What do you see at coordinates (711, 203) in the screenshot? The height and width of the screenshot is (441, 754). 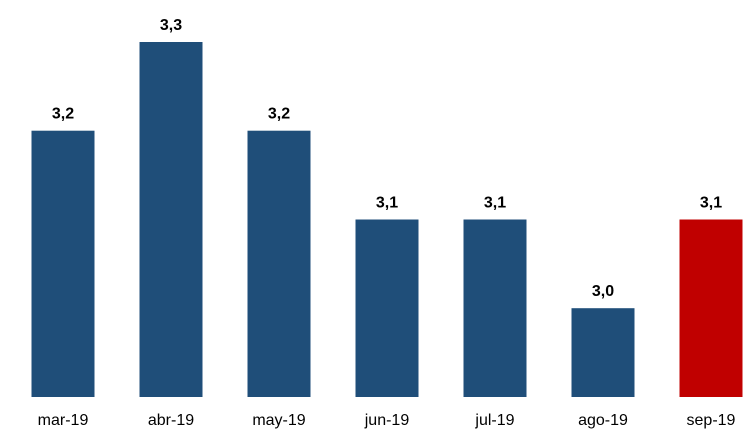 I see `data-label-sep-19: 3,1` at bounding box center [711, 203].